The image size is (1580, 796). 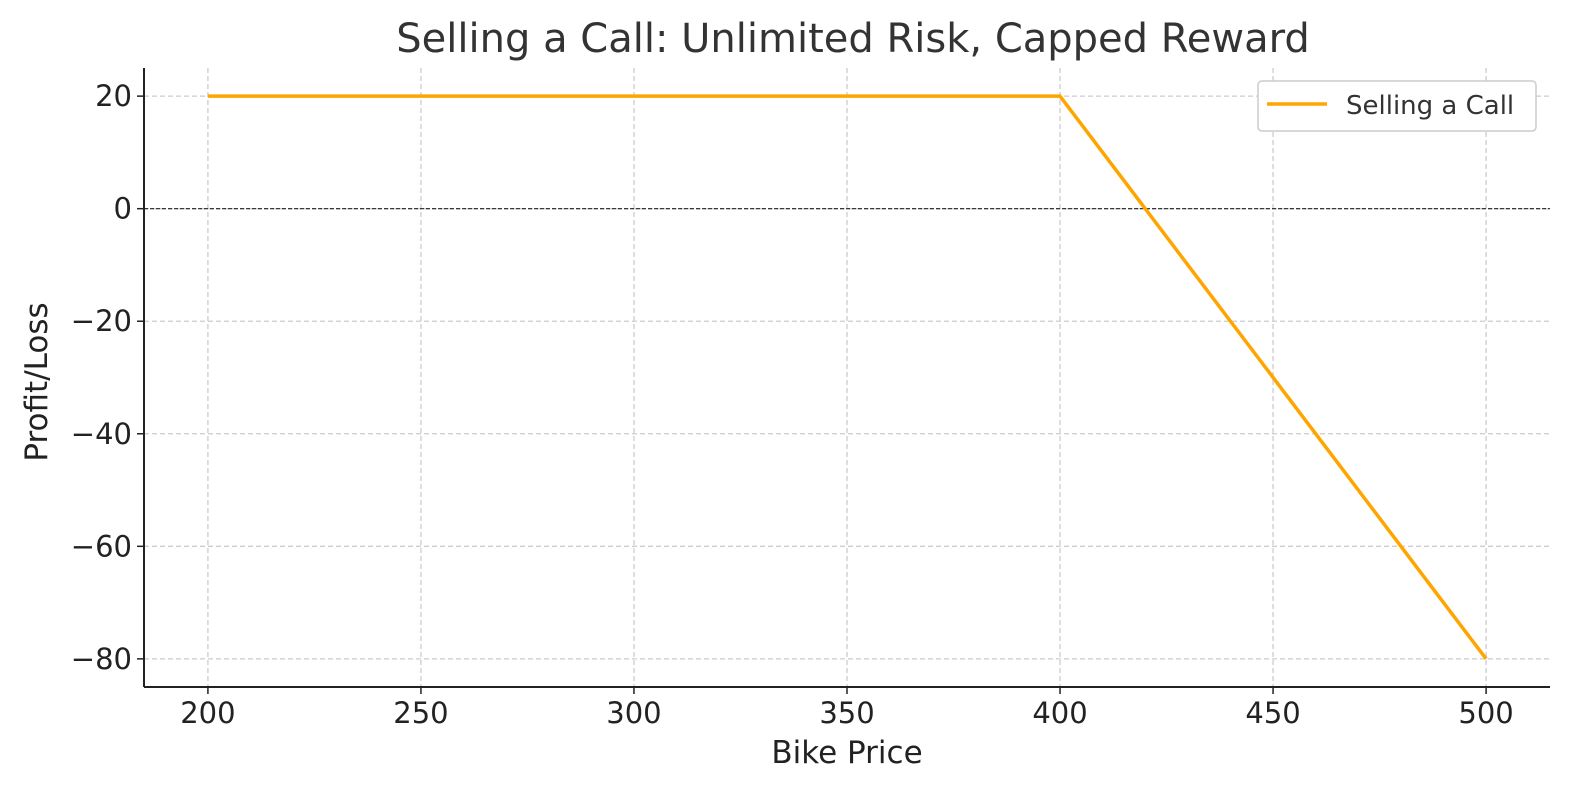 I want to click on x-tick-label: 300, so click(x=633, y=713).